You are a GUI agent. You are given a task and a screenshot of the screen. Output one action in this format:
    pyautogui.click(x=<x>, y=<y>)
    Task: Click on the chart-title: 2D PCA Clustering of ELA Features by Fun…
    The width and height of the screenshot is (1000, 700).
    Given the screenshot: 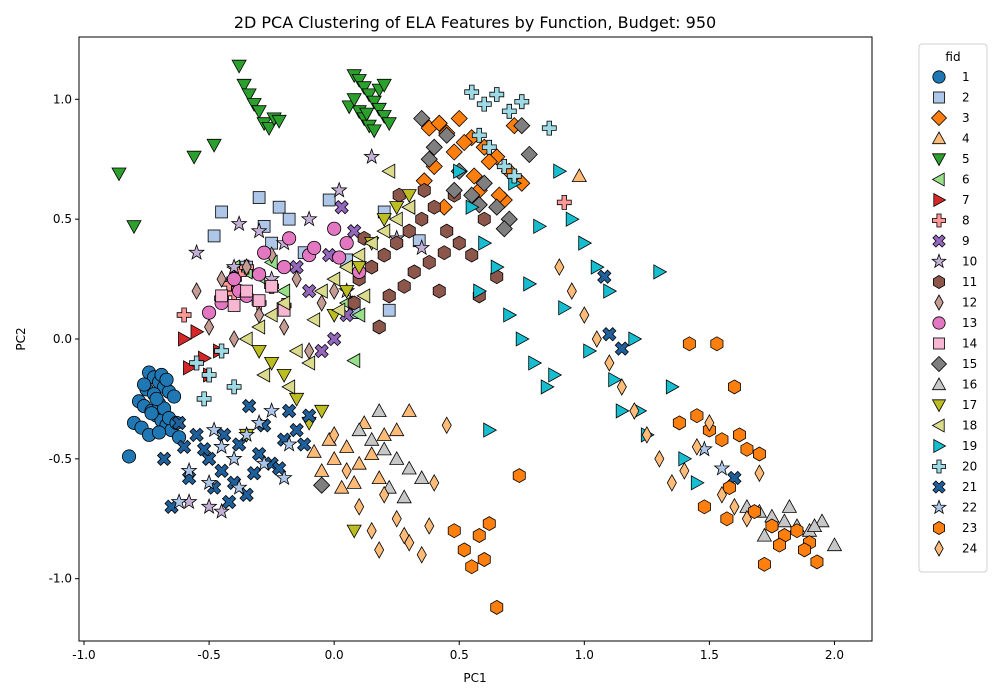 What is the action you would take?
    pyautogui.click(x=475, y=22)
    